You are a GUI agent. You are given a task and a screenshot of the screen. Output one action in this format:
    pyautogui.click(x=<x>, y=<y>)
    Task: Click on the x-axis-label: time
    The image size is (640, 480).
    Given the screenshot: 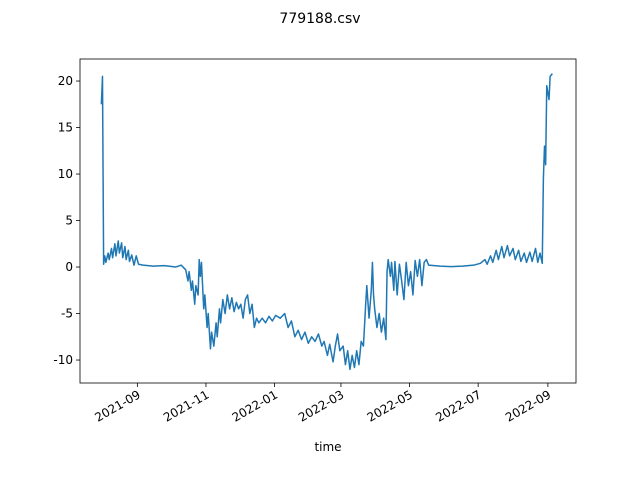 What is the action you would take?
    pyautogui.click(x=327, y=447)
    